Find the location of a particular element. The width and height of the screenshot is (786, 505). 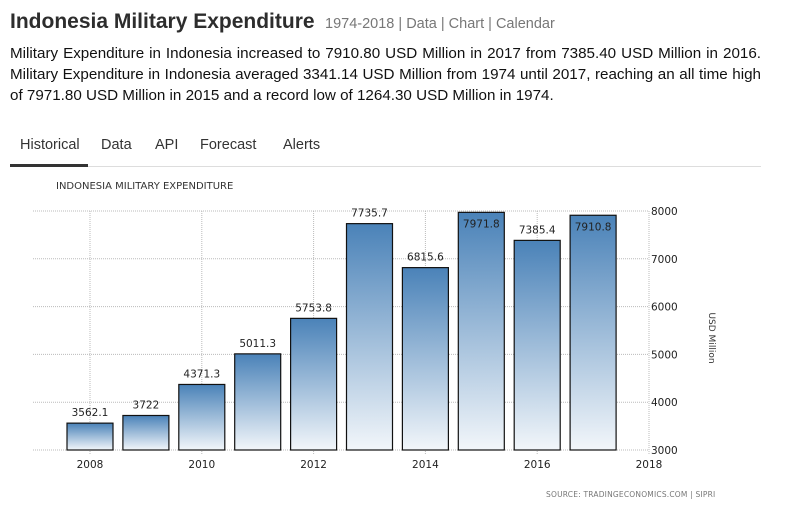

data-label: 5011.3 is located at coordinates (257, 344).